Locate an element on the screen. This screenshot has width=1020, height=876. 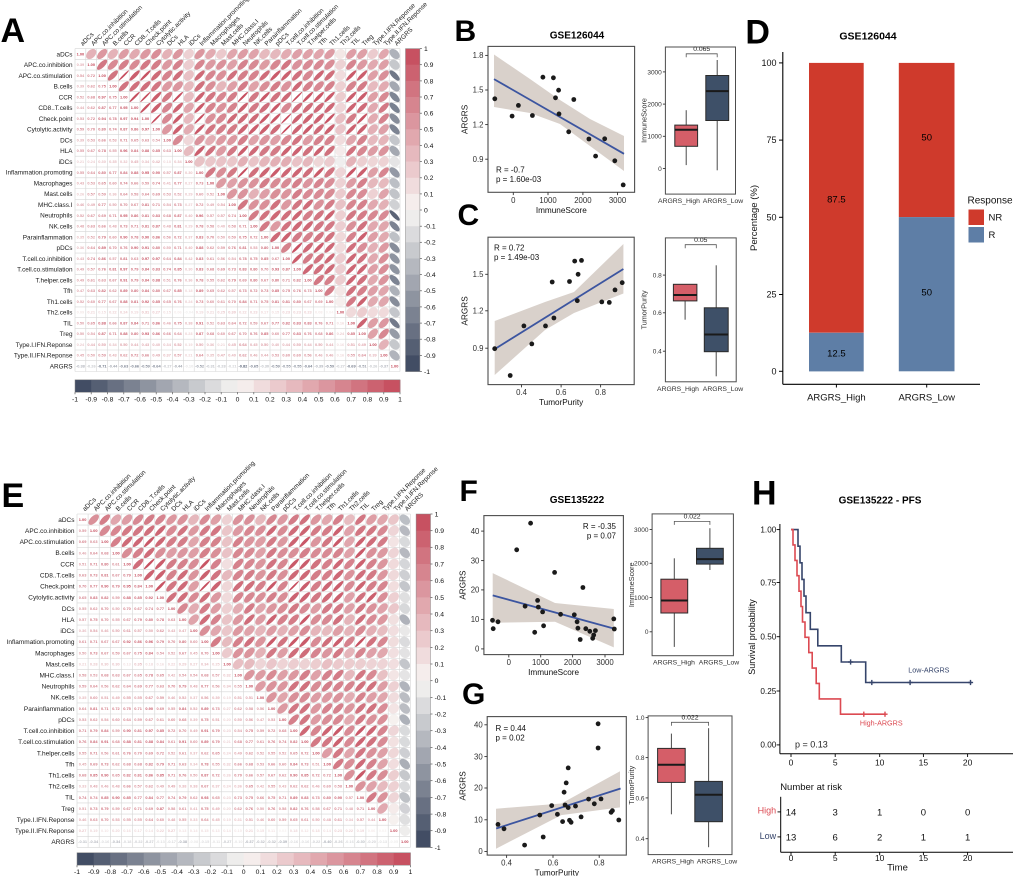
svg-text: 0.30 is located at coordinates (232, 312).